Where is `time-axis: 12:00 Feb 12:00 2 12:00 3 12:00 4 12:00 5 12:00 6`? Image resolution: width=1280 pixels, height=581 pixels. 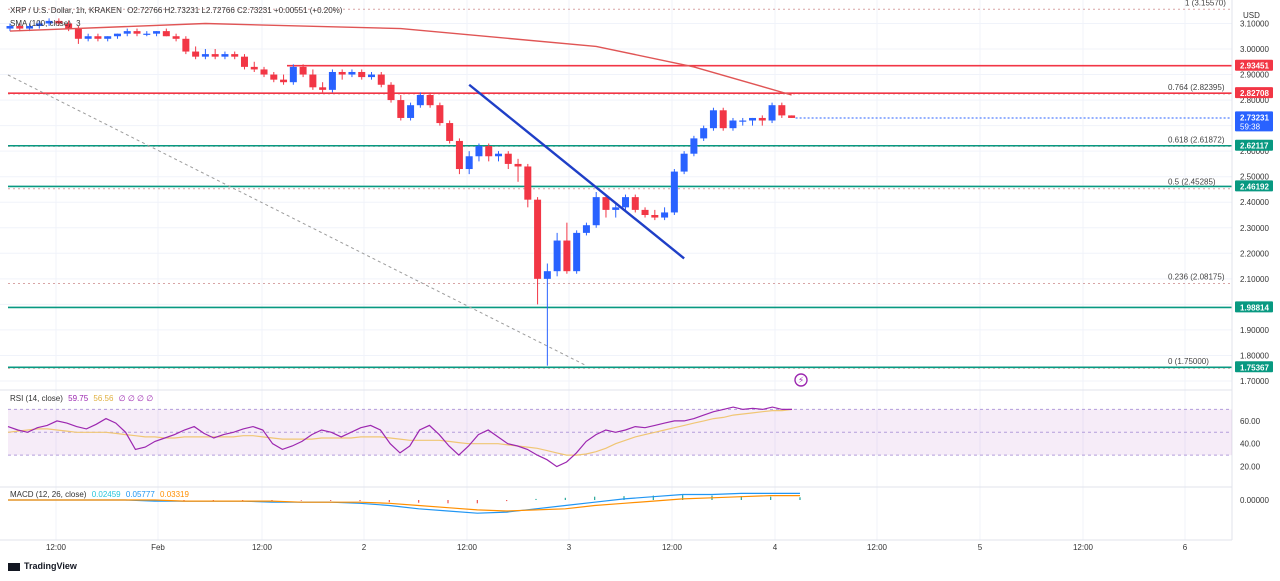
time-axis: 12:00 Feb 12:00 2 12:00 3 12:00 4 12:00 5 12:00 6 is located at coordinates (616, 545).